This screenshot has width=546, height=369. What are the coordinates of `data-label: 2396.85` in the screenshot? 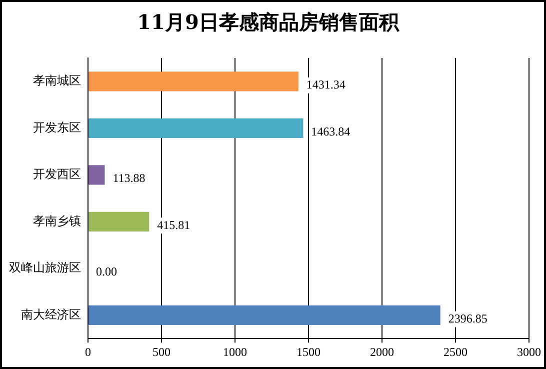 It's located at (468, 318).